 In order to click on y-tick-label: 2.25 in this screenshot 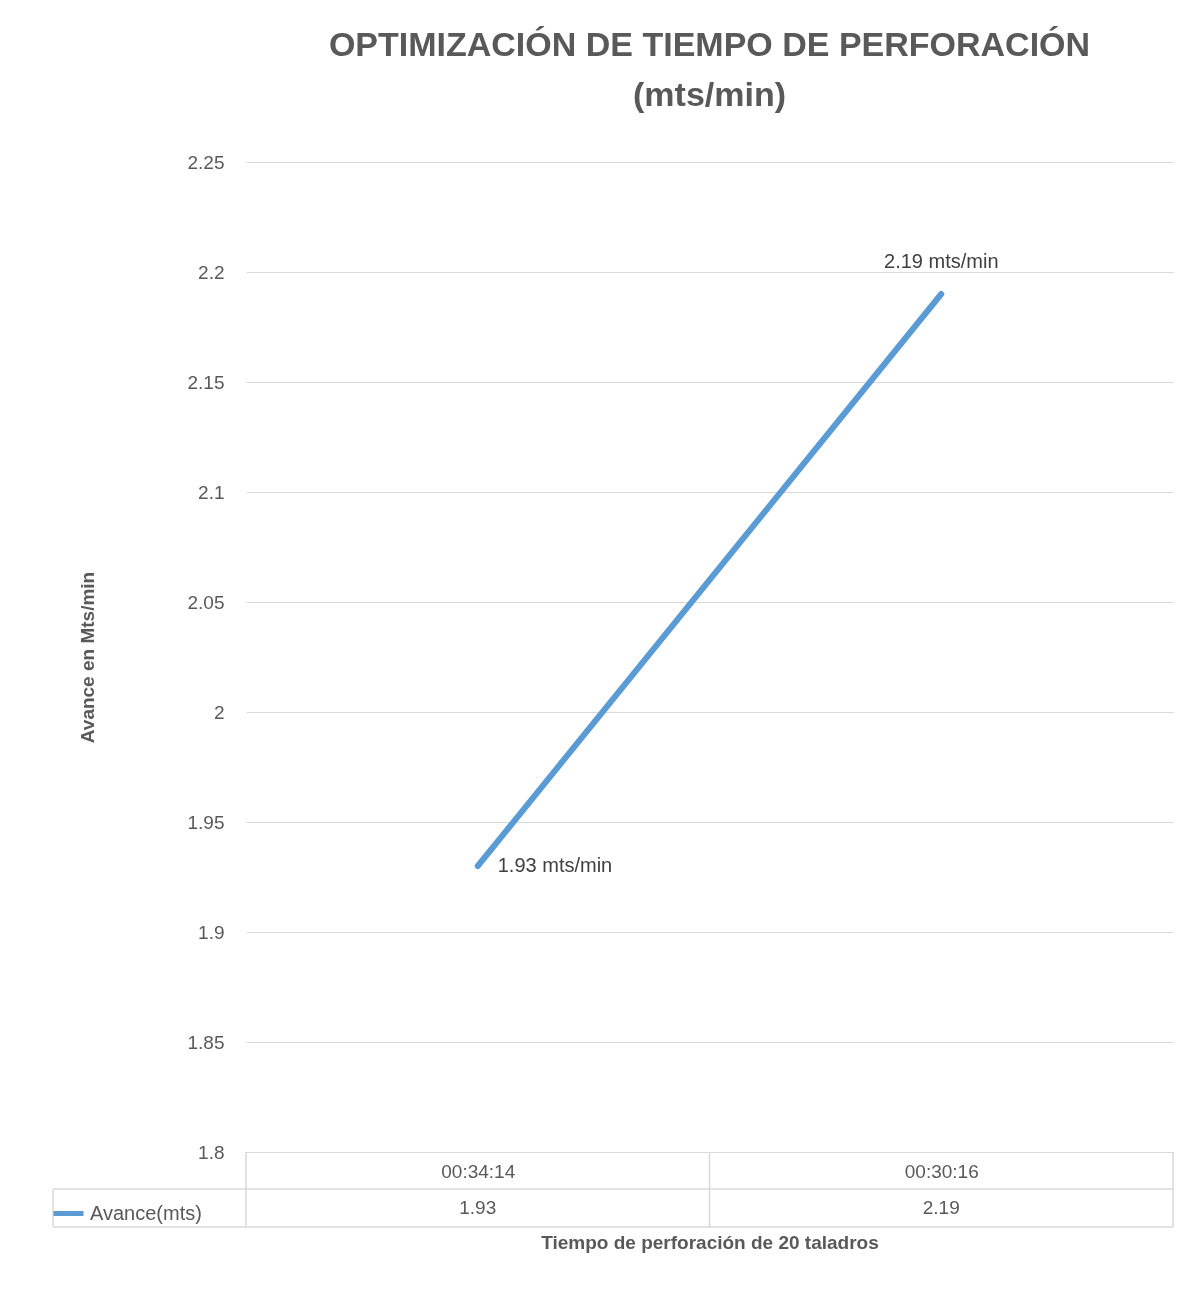, I will do `click(206, 162)`.